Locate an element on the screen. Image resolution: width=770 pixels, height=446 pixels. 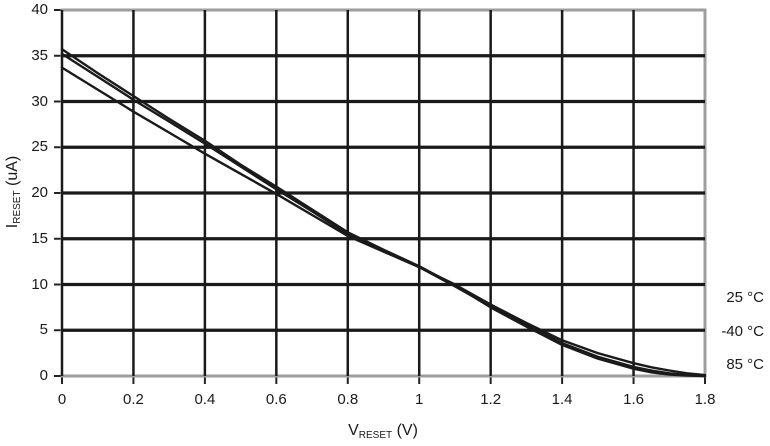
x-tick-label: 1.2 is located at coordinates (491, 399).